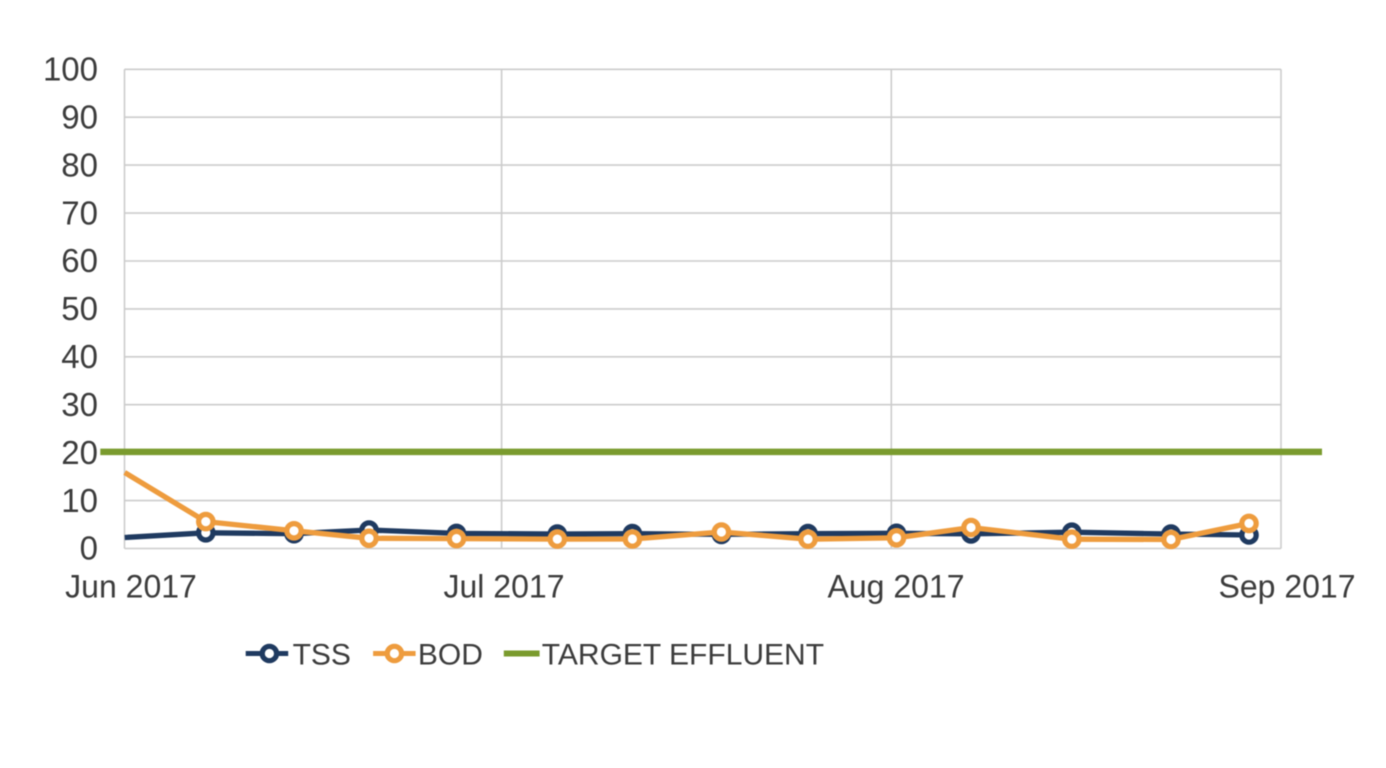 The height and width of the screenshot is (768, 1386). I want to click on svg-text: 40, so click(79, 356).